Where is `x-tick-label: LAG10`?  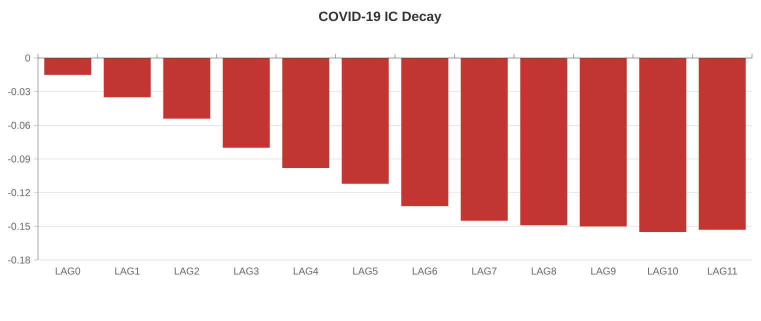
x-tick-label: LAG10 is located at coordinates (663, 271).